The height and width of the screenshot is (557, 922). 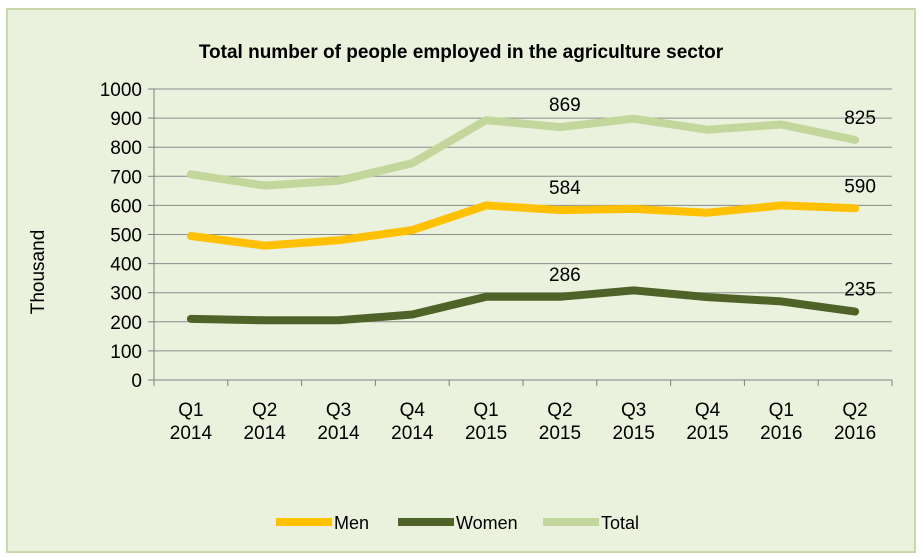 What do you see at coordinates (523, 305) in the screenshot?
I see `series-line-women` at bounding box center [523, 305].